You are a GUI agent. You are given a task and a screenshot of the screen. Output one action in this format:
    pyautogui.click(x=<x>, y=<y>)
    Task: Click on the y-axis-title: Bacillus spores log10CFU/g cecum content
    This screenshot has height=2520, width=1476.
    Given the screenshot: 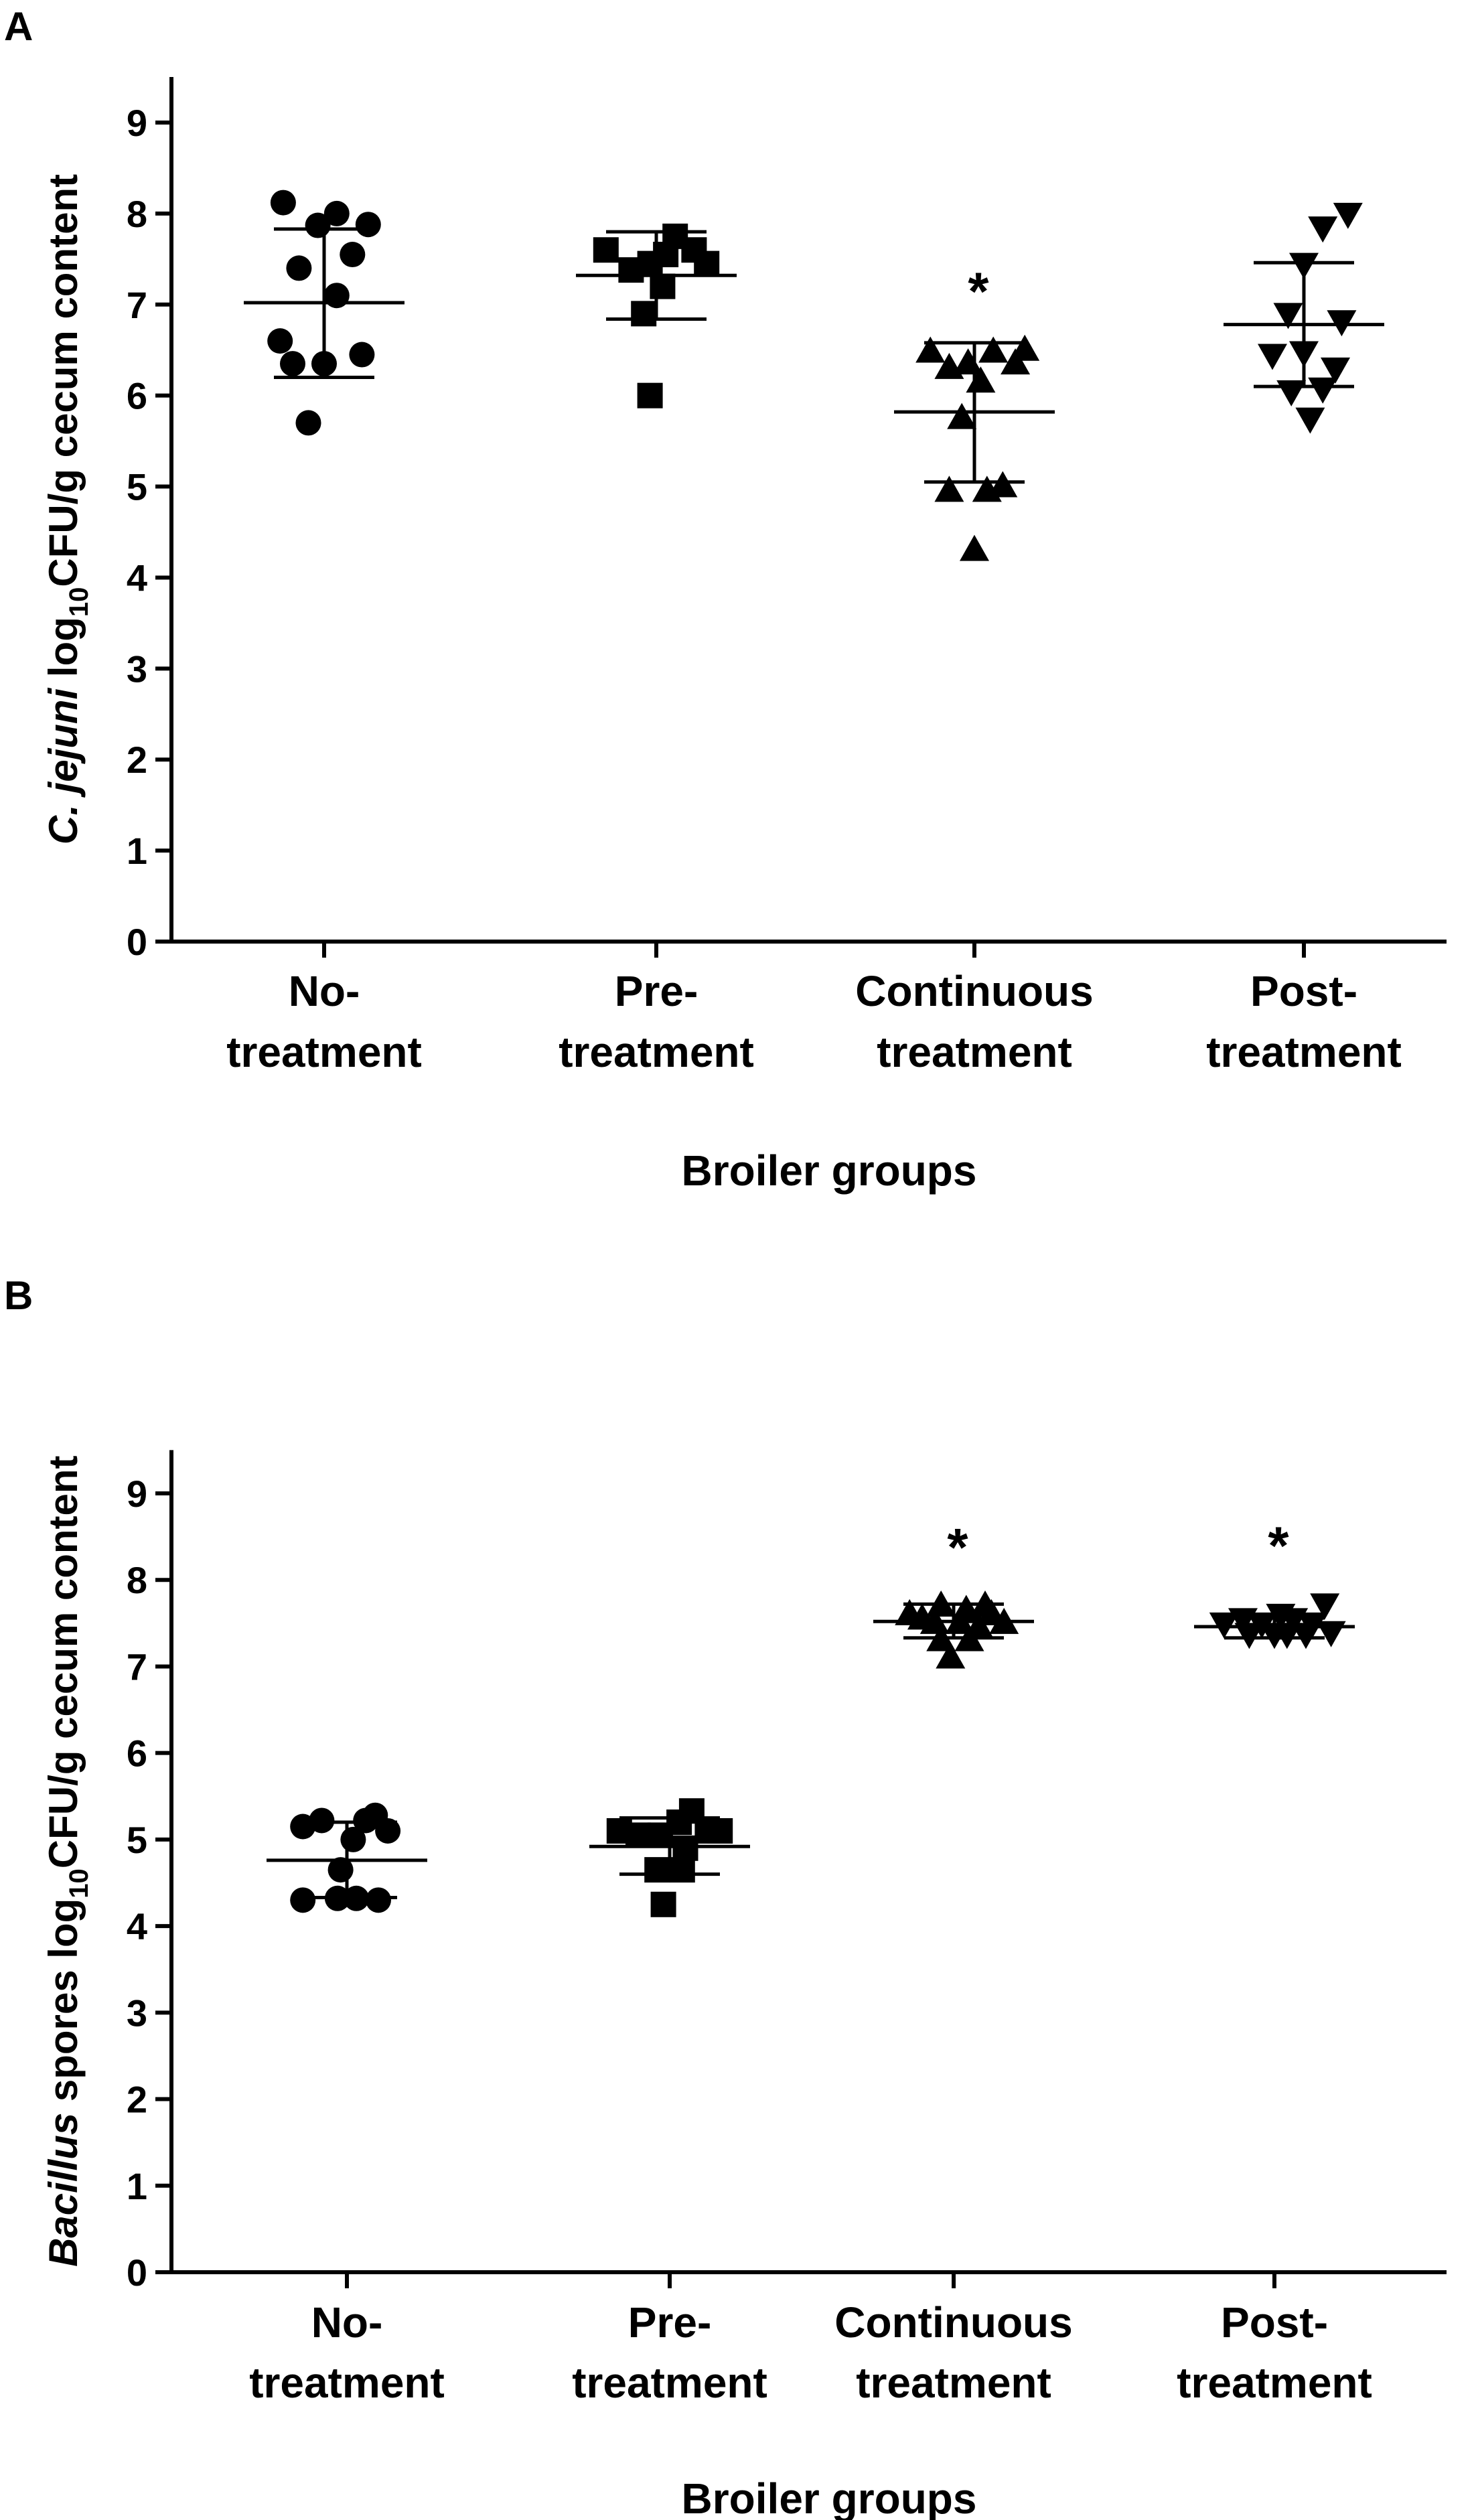 What is the action you would take?
    pyautogui.click(x=68, y=1860)
    